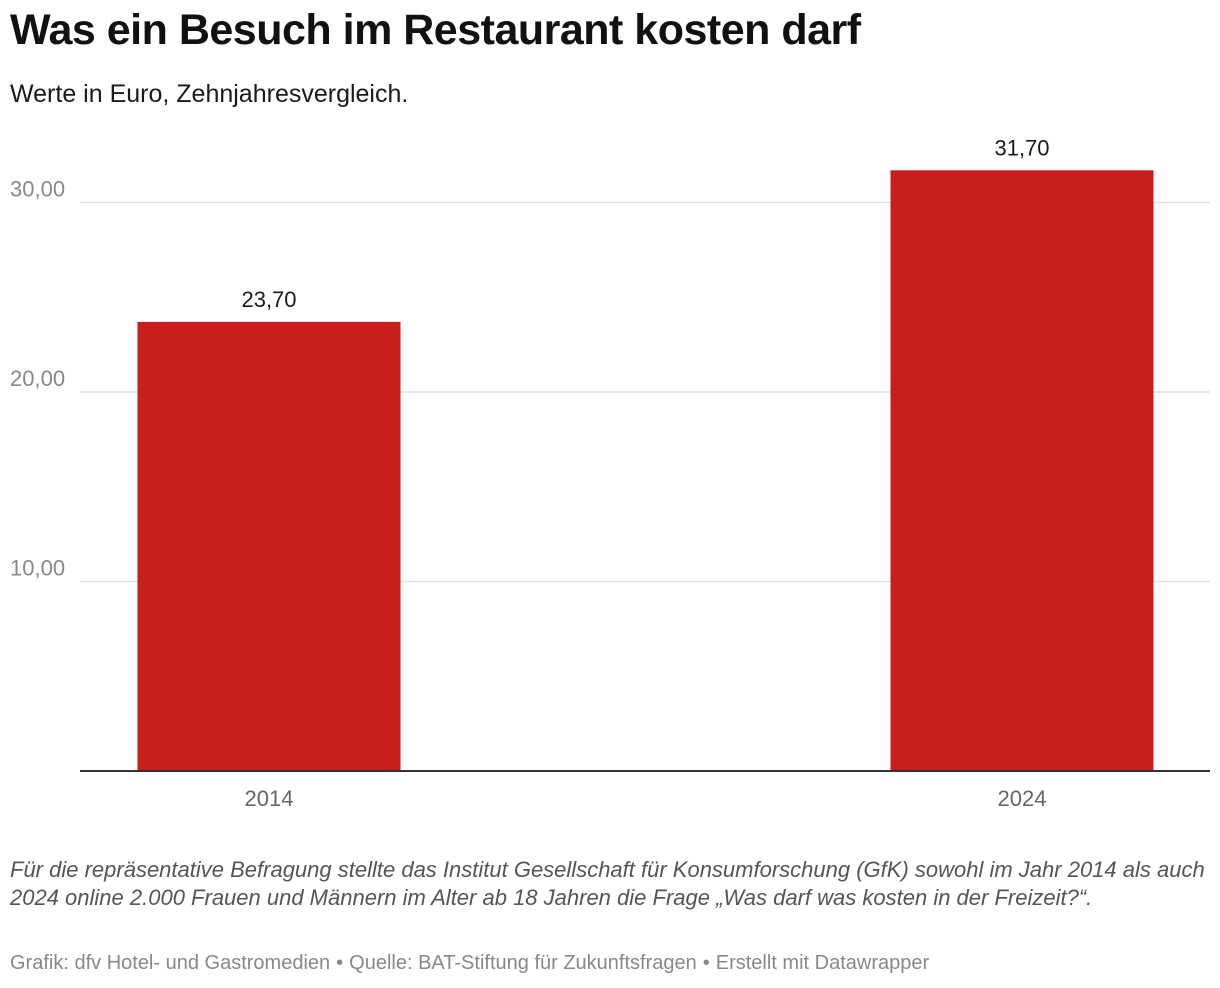  I want to click on y-tick-label: 30,00, so click(37, 189).